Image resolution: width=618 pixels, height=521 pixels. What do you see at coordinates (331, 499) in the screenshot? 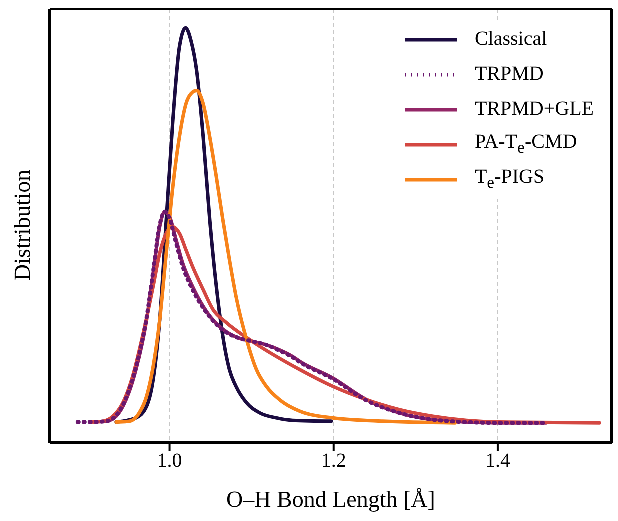
I see `x-axis-title: O–H Bond Length [Å]` at bounding box center [331, 499].